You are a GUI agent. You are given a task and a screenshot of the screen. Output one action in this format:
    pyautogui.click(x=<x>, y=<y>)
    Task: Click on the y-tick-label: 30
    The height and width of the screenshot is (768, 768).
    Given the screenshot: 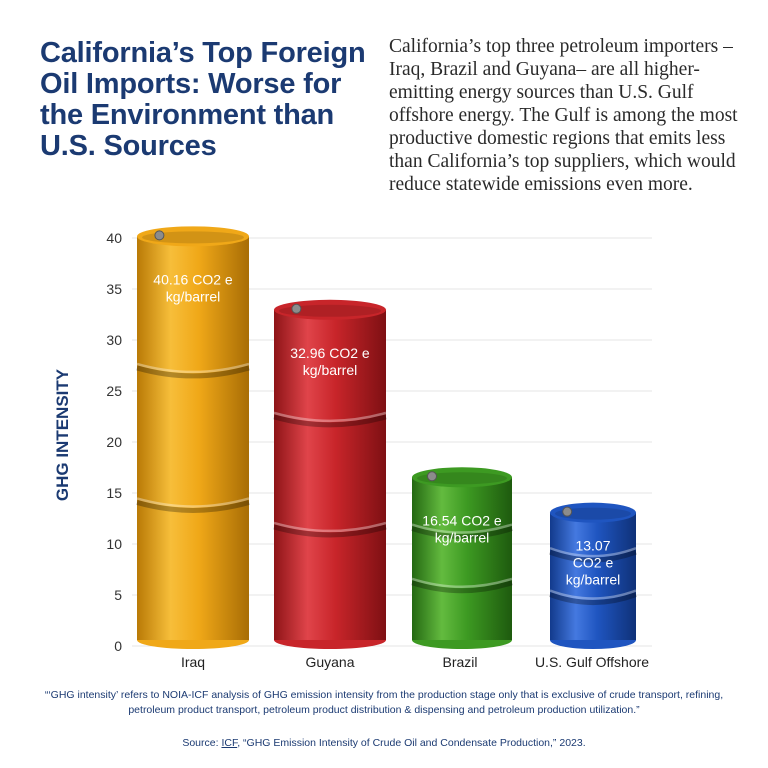 What is the action you would take?
    pyautogui.click(x=114, y=340)
    